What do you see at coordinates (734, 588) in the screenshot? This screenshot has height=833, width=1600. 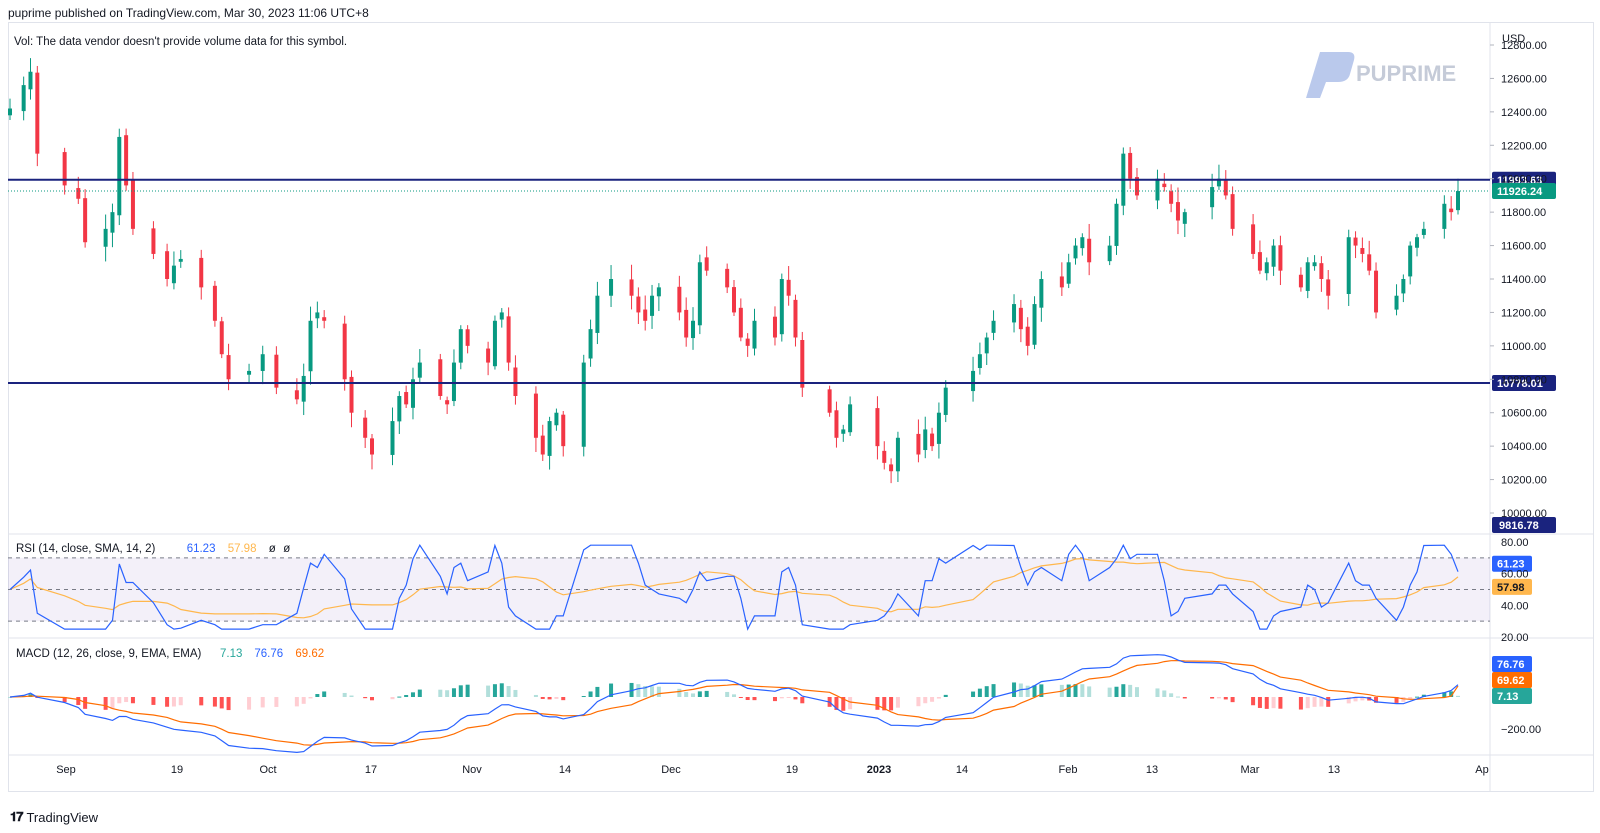 I see `rsi-sma-line` at bounding box center [734, 588].